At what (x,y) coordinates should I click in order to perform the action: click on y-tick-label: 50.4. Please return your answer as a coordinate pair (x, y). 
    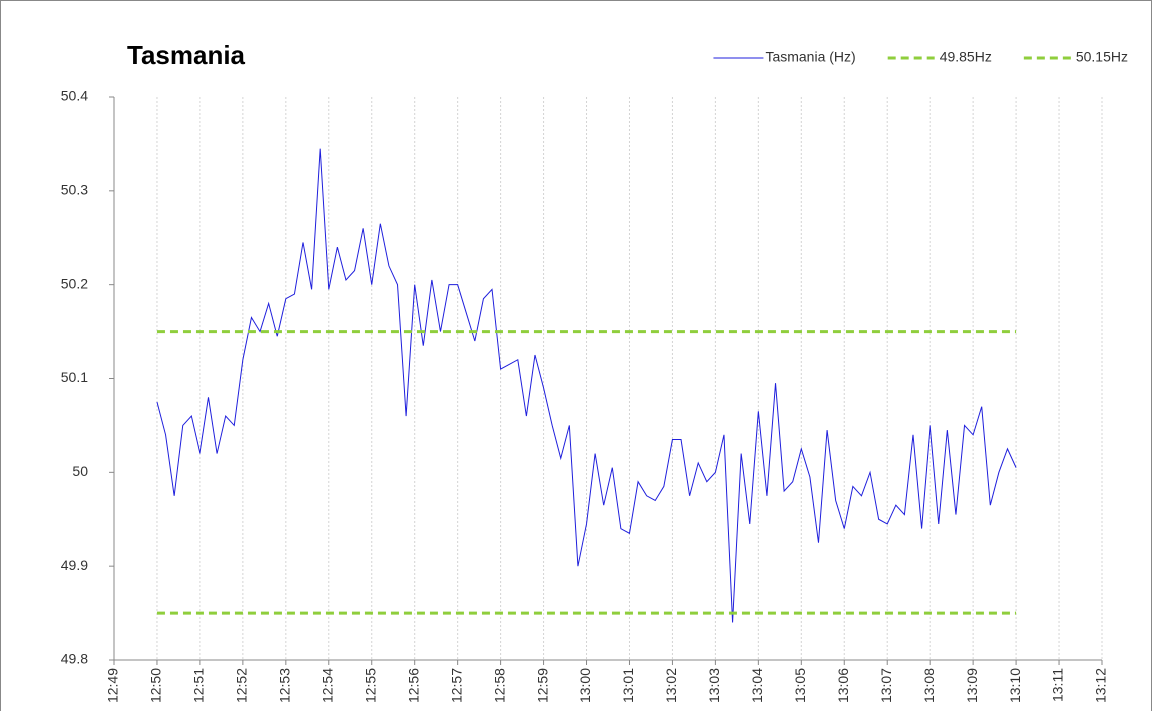
    Looking at the image, I should click on (74, 96).